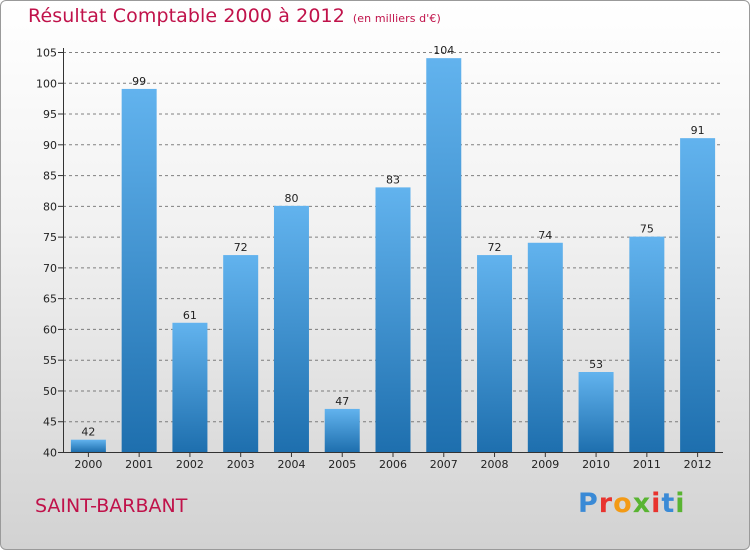  I want to click on logo-letter: r, so click(606, 503).